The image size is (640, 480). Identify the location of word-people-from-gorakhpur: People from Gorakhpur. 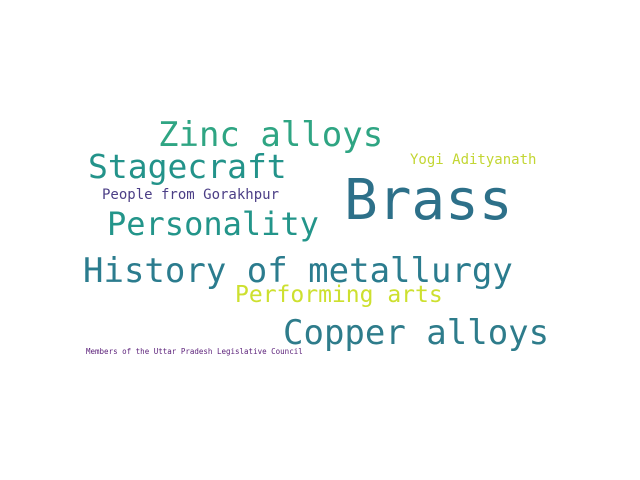
(191, 195).